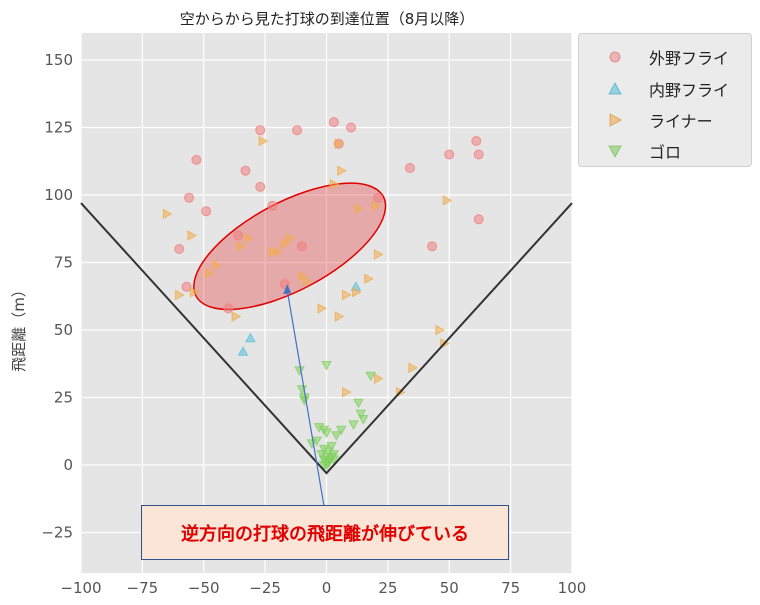 This screenshot has width=760, height=605. Describe the element at coordinates (387, 588) in the screenshot. I see `x-tick-label: 25` at that location.